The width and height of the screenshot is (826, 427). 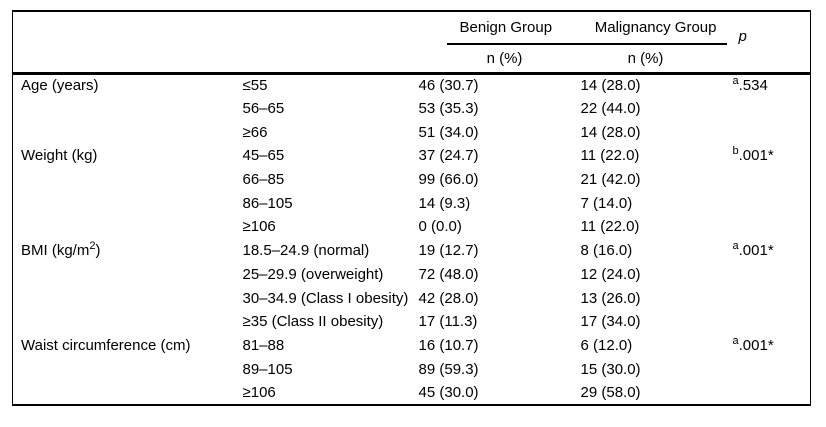 What do you see at coordinates (412, 180) in the screenshot?
I see `table-row: 66–85 99 (66.0) 21 (42.0)` at bounding box center [412, 180].